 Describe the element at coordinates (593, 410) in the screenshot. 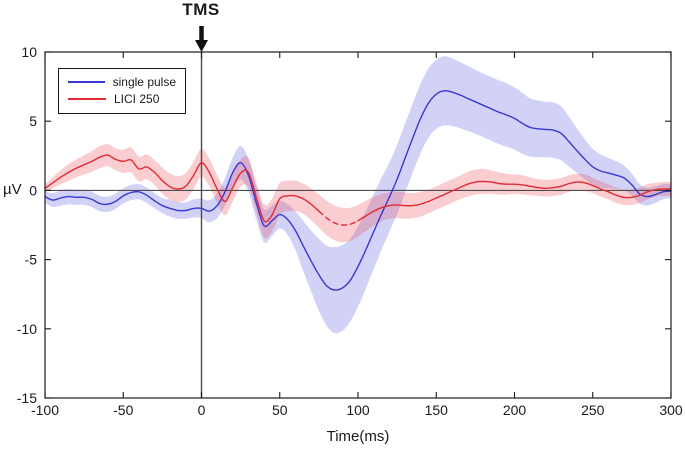

I see `x-tick-label: 250` at that location.